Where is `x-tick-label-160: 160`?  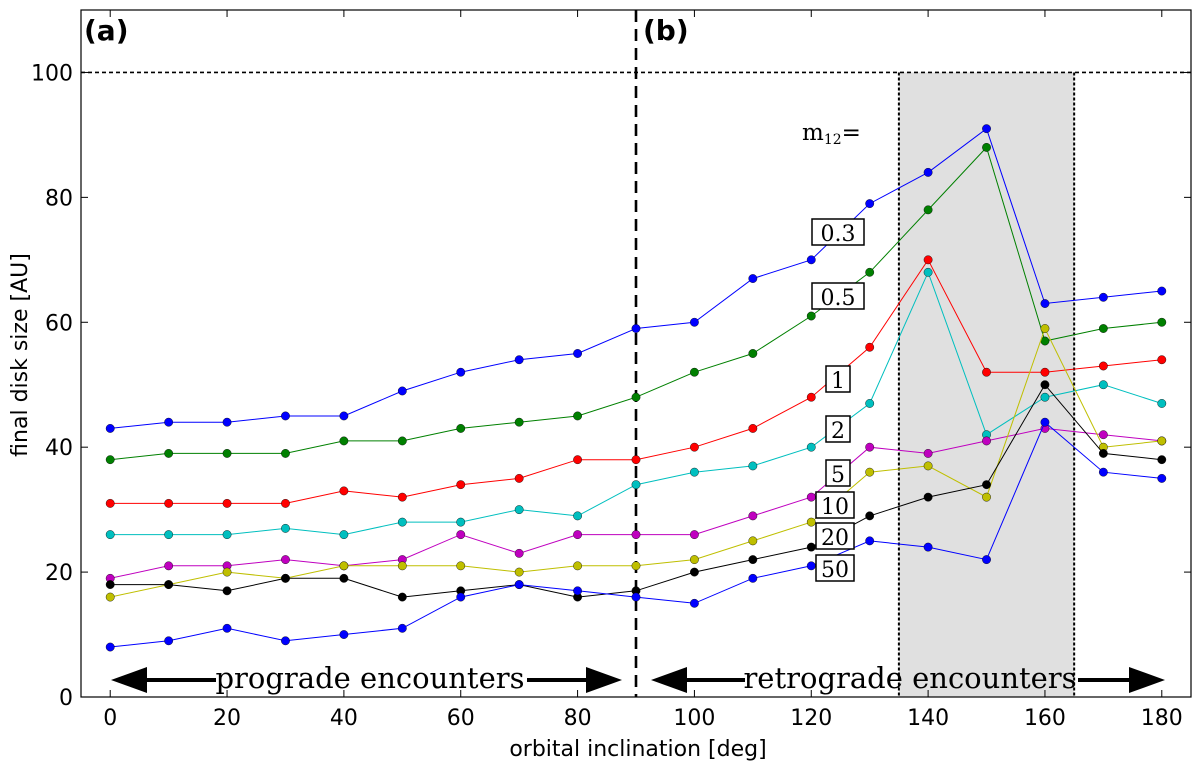 x-tick-label-160: 160 is located at coordinates (1045, 718).